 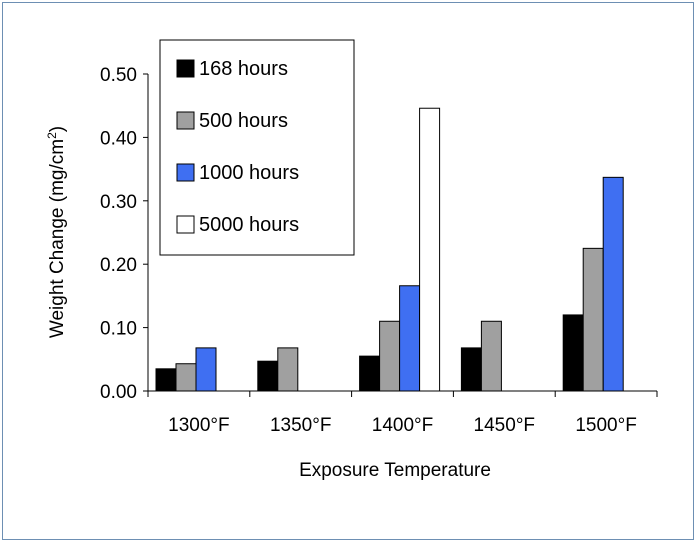 I want to click on x-tick-label: 1300°F, so click(x=198, y=425).